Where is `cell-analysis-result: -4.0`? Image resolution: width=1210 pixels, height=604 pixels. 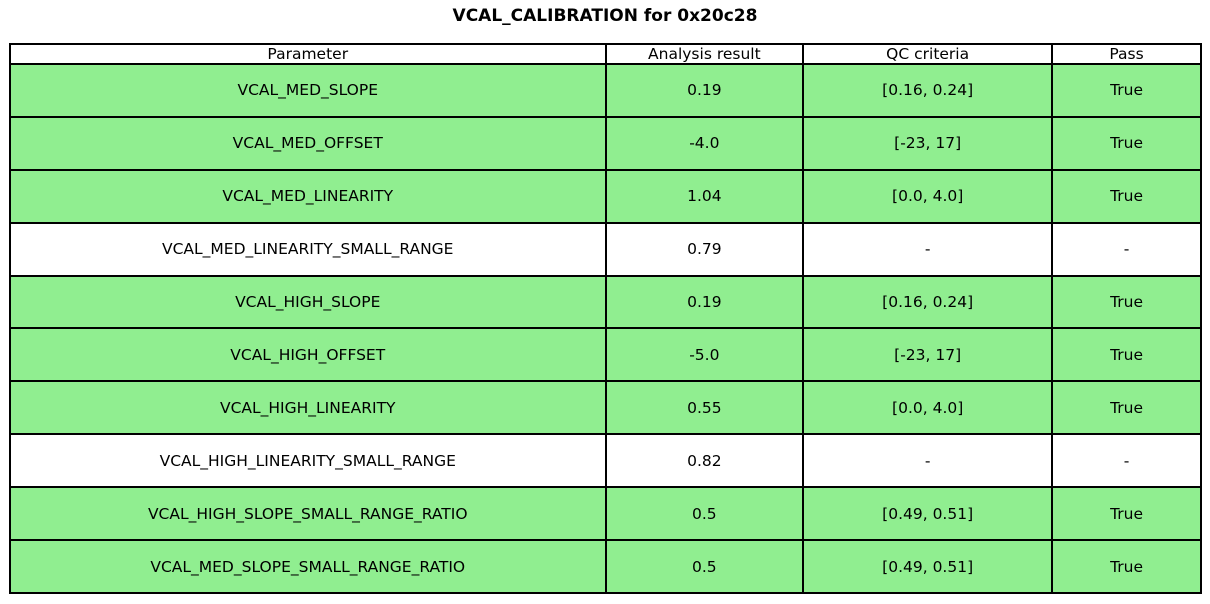
cell-analysis-result: -4.0 is located at coordinates (704, 143).